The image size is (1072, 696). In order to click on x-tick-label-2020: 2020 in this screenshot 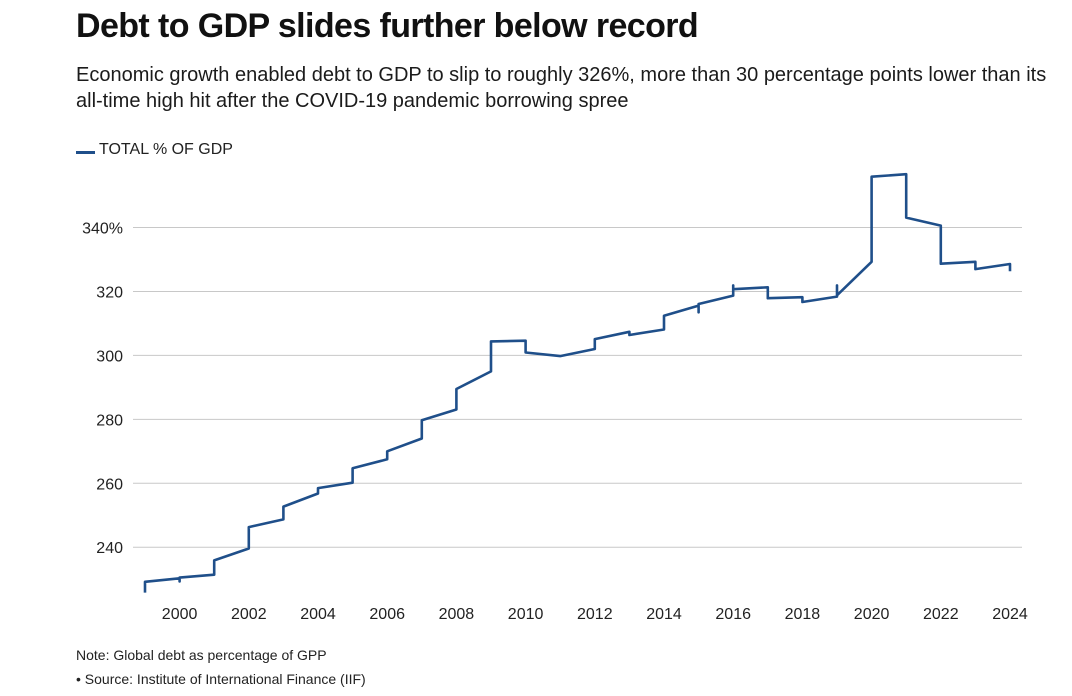, I will do `click(872, 614)`.